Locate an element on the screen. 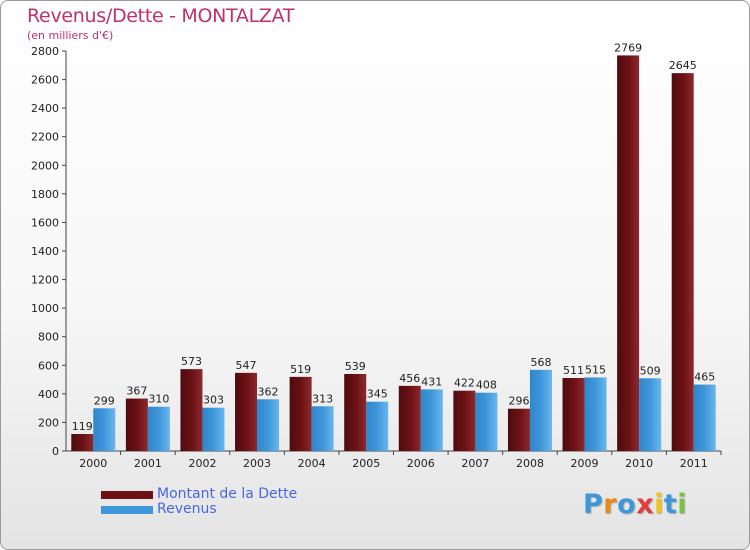  legend-item-revenue: Revenus is located at coordinates (231, 509).